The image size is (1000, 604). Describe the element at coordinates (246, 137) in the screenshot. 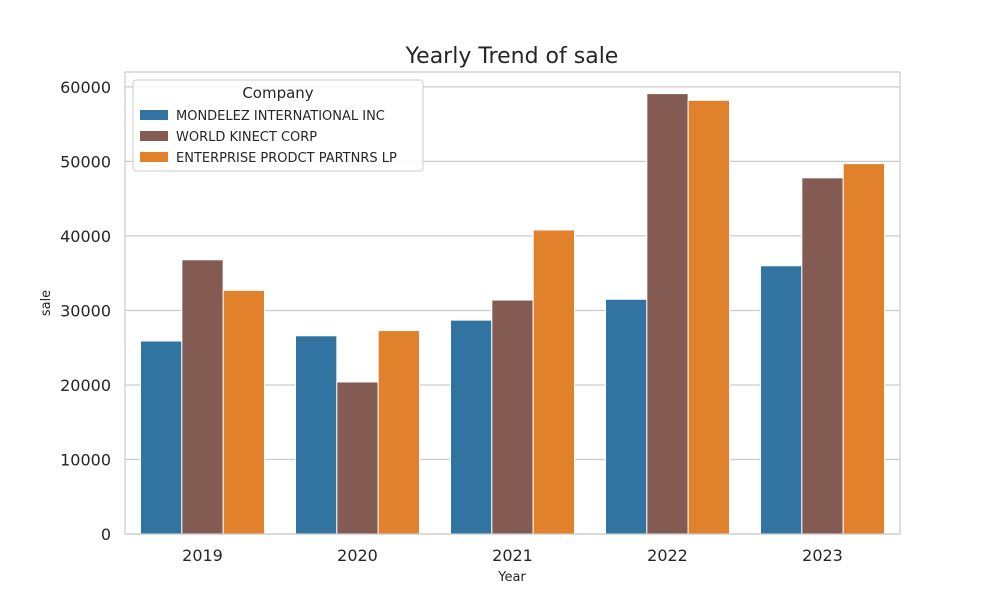

I see `legend-entry: WORLD KINECT CORP` at that location.